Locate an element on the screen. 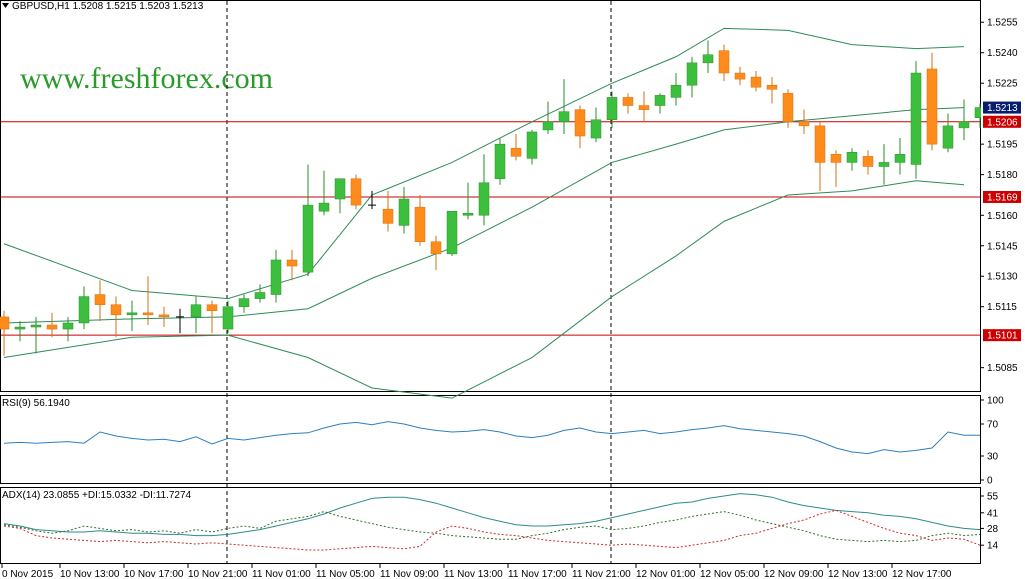 Image resolution: width=1025 pixels, height=579 pixels. watermark: www.freshforex.com is located at coordinates (146, 78).